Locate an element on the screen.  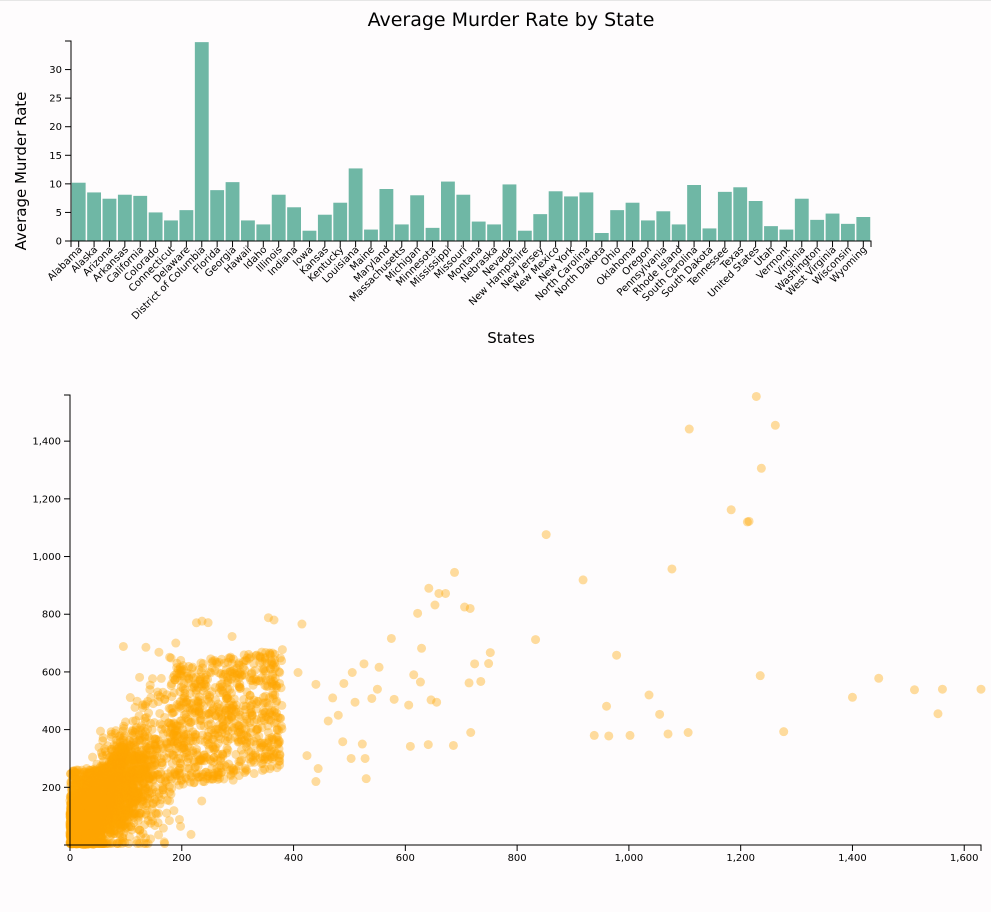
scatter-x-tick-label: 1,000 is located at coordinates (629, 858).